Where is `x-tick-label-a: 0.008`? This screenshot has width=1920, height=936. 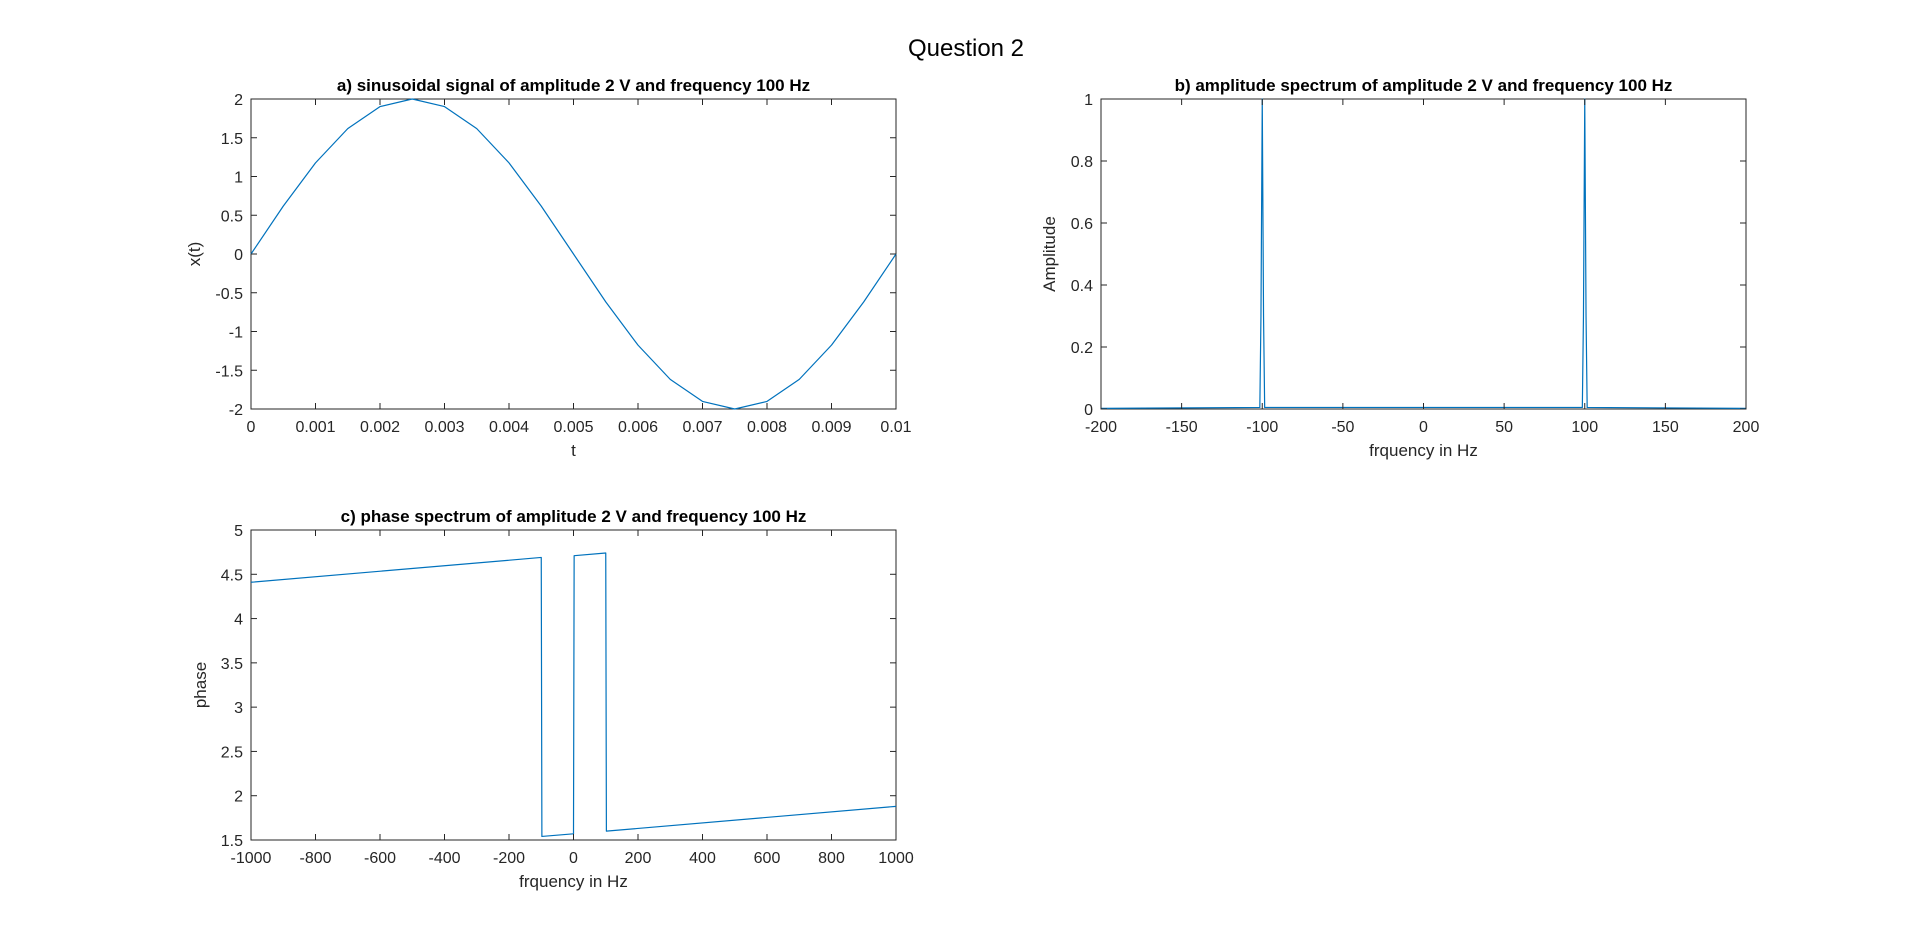
x-tick-label-a: 0.008 is located at coordinates (767, 427).